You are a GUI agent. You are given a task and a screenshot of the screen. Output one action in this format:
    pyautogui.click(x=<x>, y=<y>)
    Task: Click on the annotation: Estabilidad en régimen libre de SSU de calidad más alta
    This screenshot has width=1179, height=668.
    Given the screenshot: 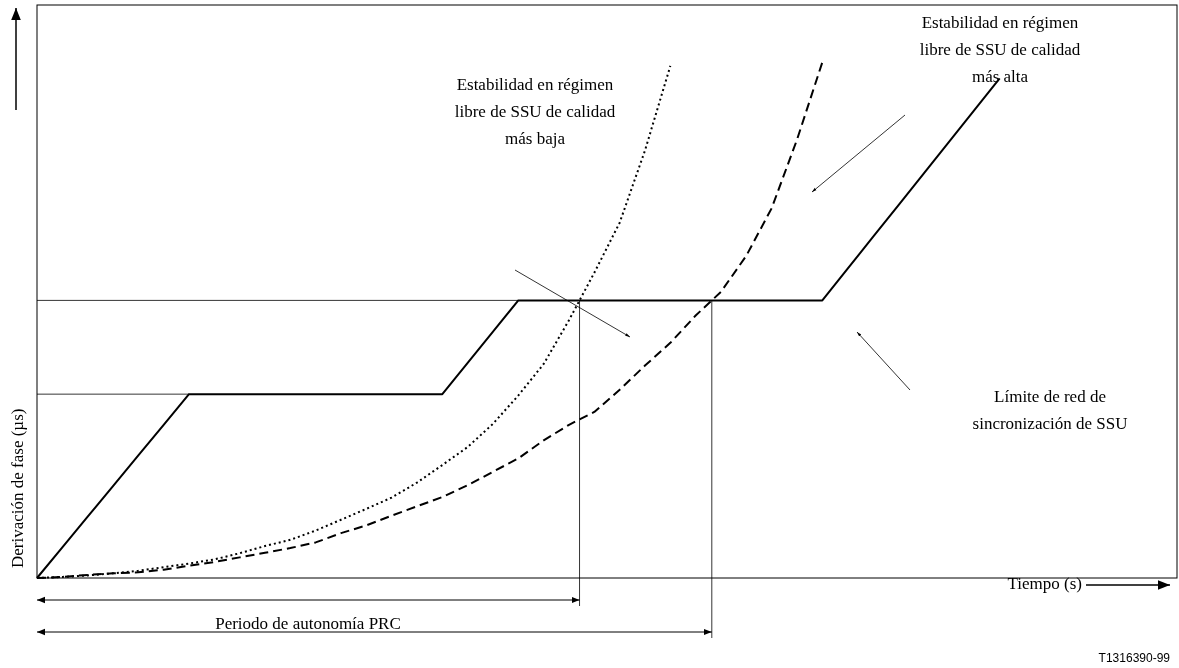 What is the action you would take?
    pyautogui.click(x=1000, y=49)
    